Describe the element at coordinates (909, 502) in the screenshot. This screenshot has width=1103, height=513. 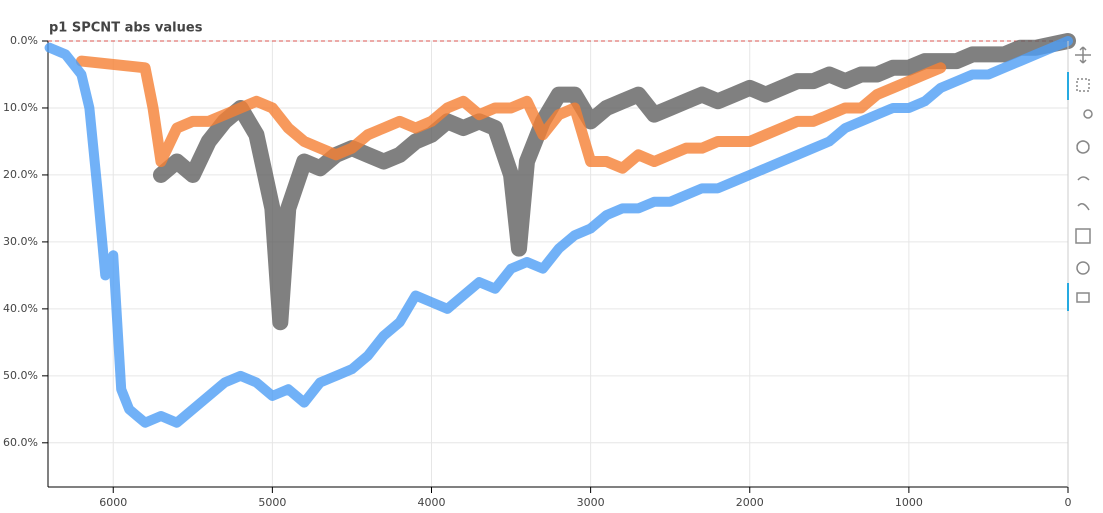
I see `x-tick-label: 1000` at that location.